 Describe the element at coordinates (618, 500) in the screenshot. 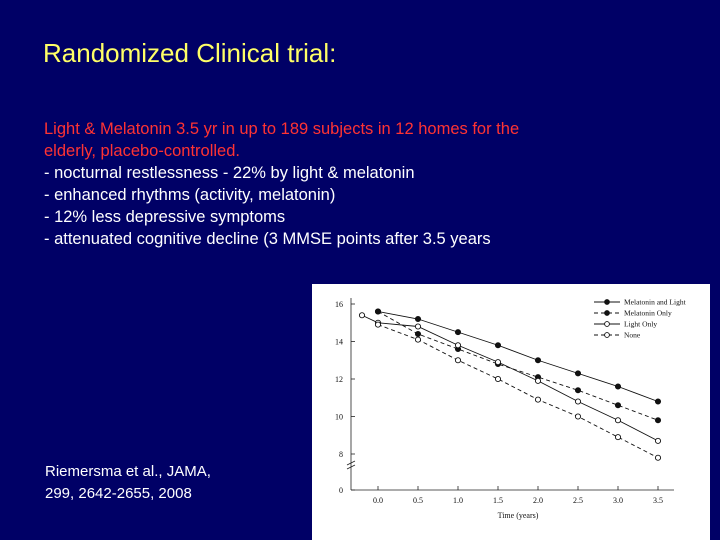

I see `x-tick-label: 3.0` at that location.